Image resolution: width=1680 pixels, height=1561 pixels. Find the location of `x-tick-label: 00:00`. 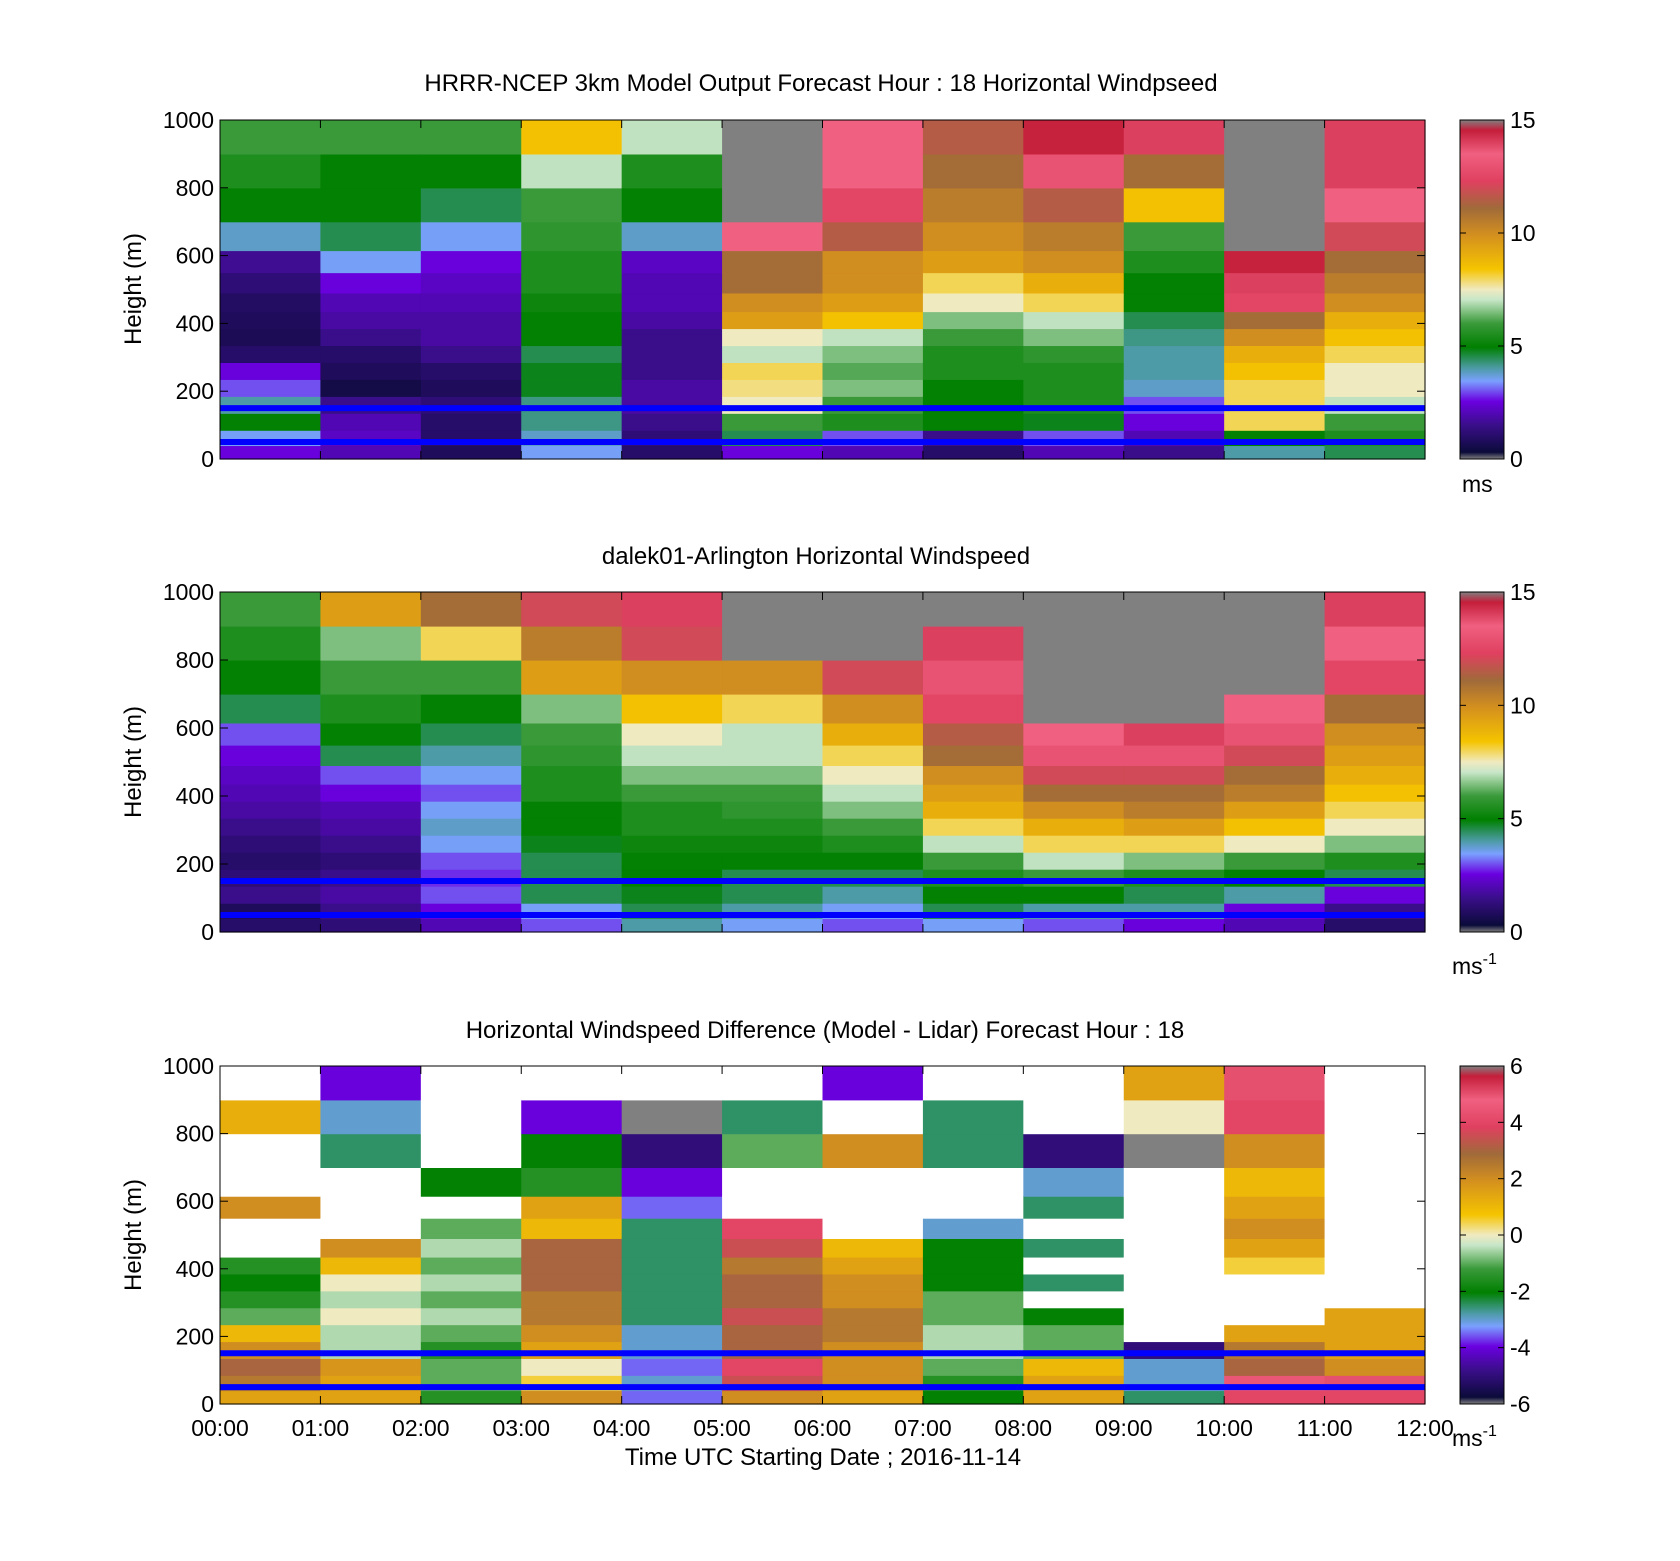

x-tick-label: 00:00 is located at coordinates (220, 1428).